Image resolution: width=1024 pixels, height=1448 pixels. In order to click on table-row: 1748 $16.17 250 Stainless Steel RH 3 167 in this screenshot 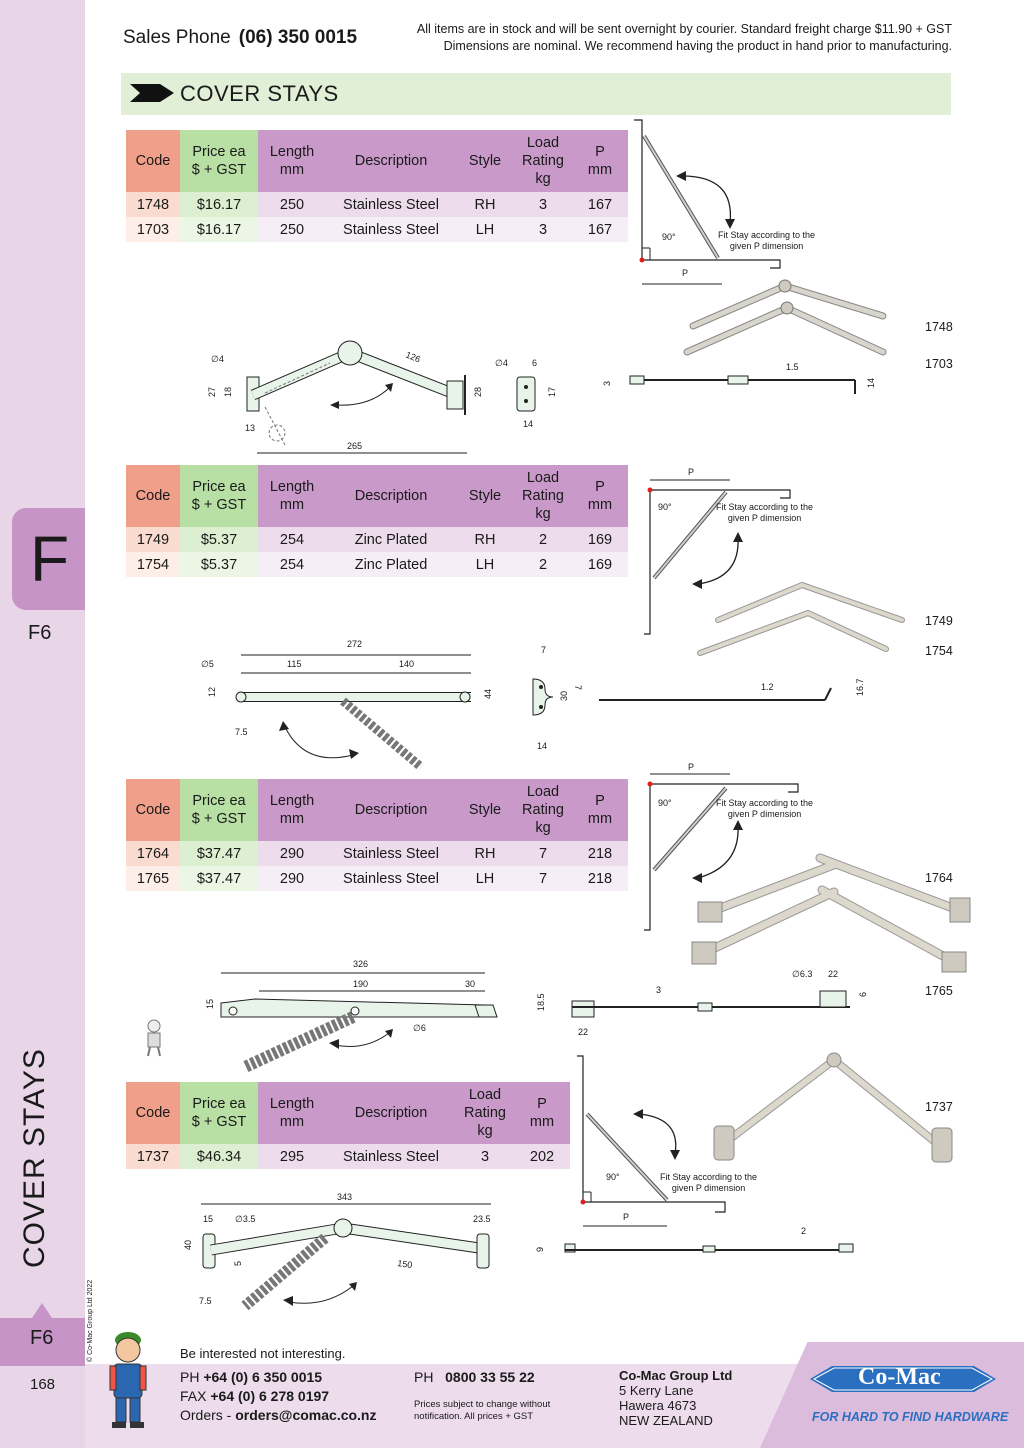, I will do `click(377, 204)`.